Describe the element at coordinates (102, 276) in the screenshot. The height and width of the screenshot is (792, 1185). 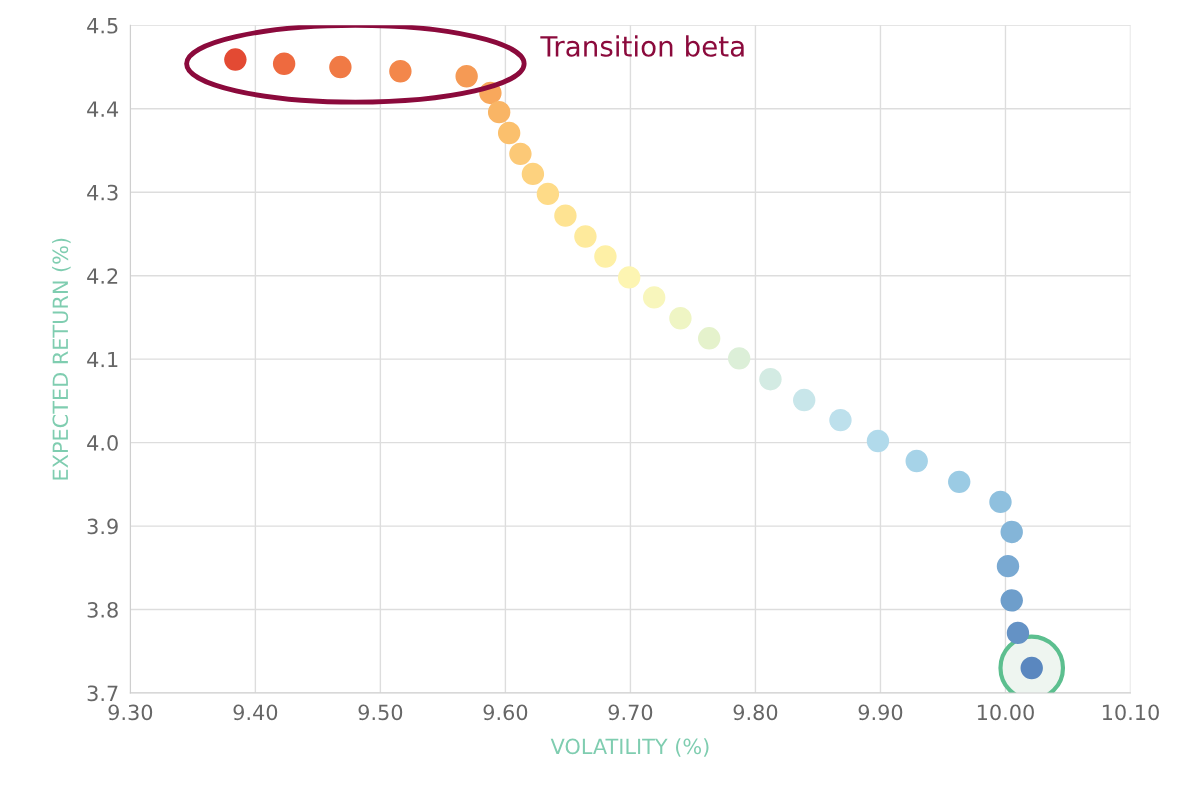
I see `y-tick-label: 4.2` at that location.